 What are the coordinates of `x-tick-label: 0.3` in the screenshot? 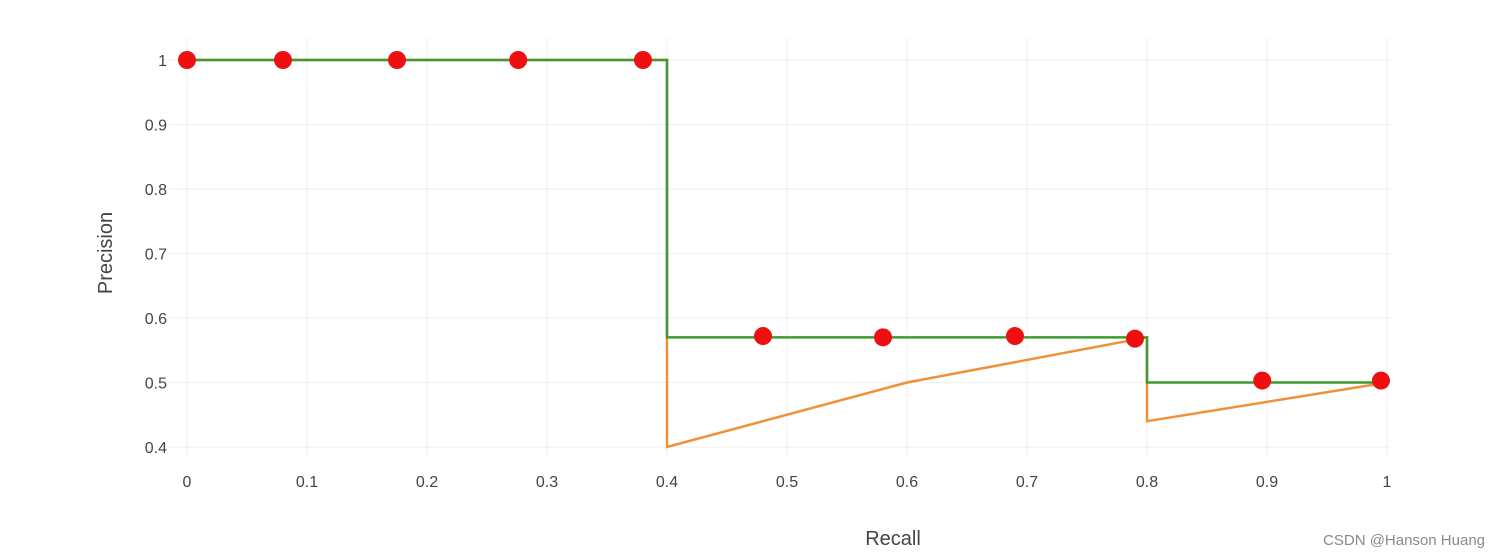 It's located at (547, 482).